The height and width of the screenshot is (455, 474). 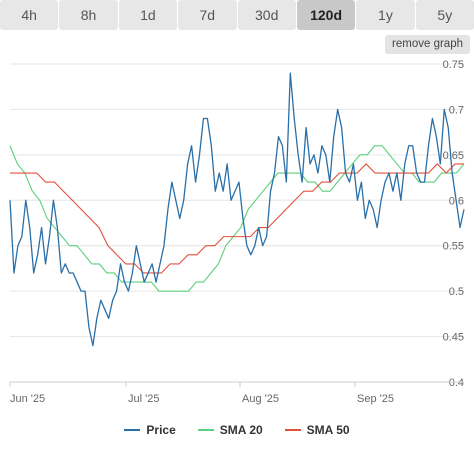 What do you see at coordinates (29, 15) in the screenshot?
I see `tab-4h: 4h` at bounding box center [29, 15].